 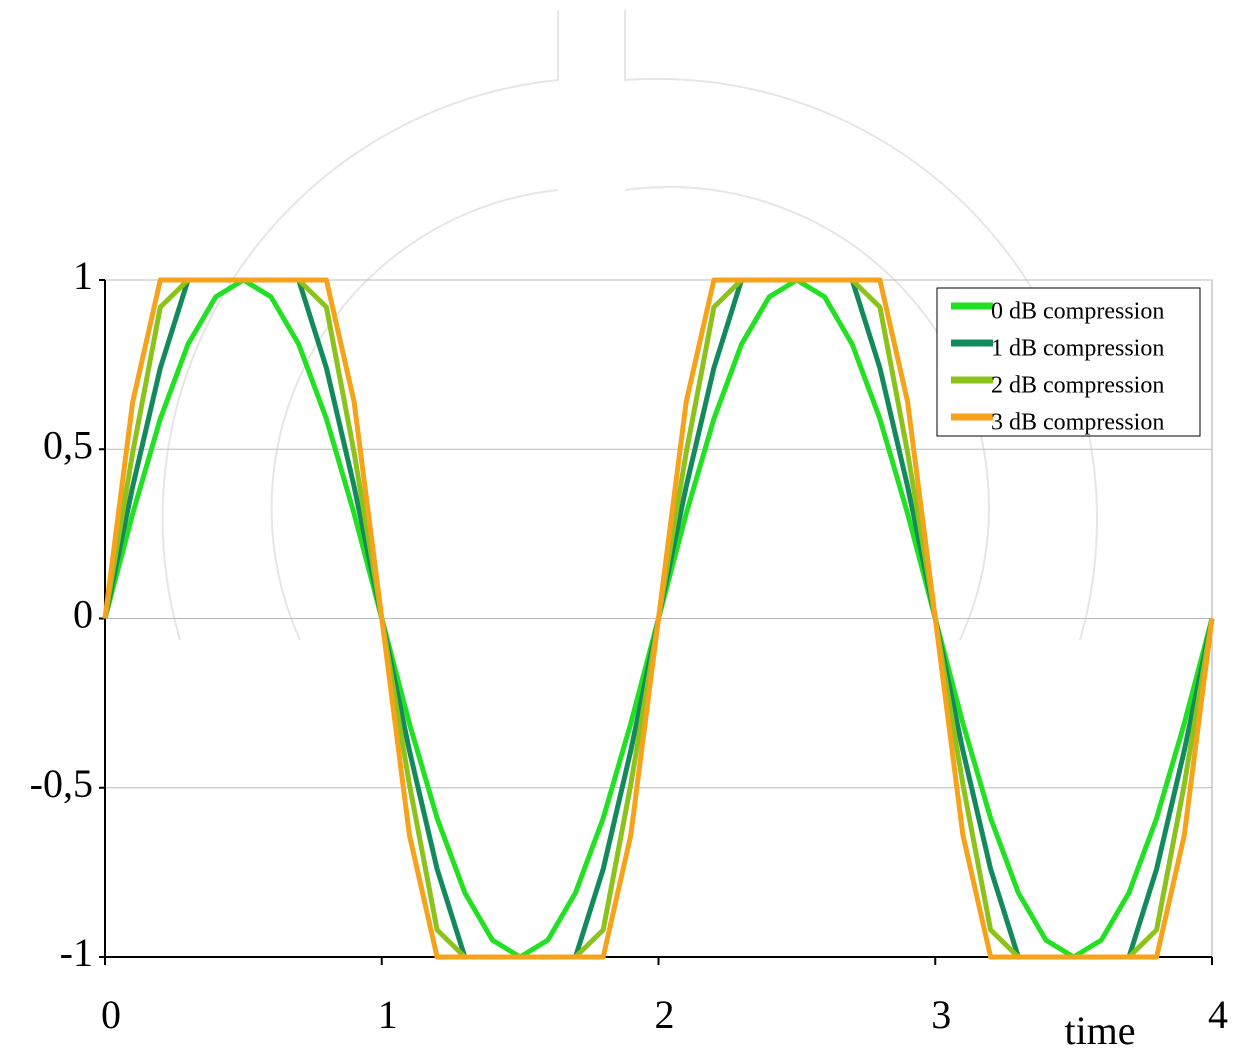 What do you see at coordinates (76, 952) in the screenshot?
I see `y-tick-label: -1` at bounding box center [76, 952].